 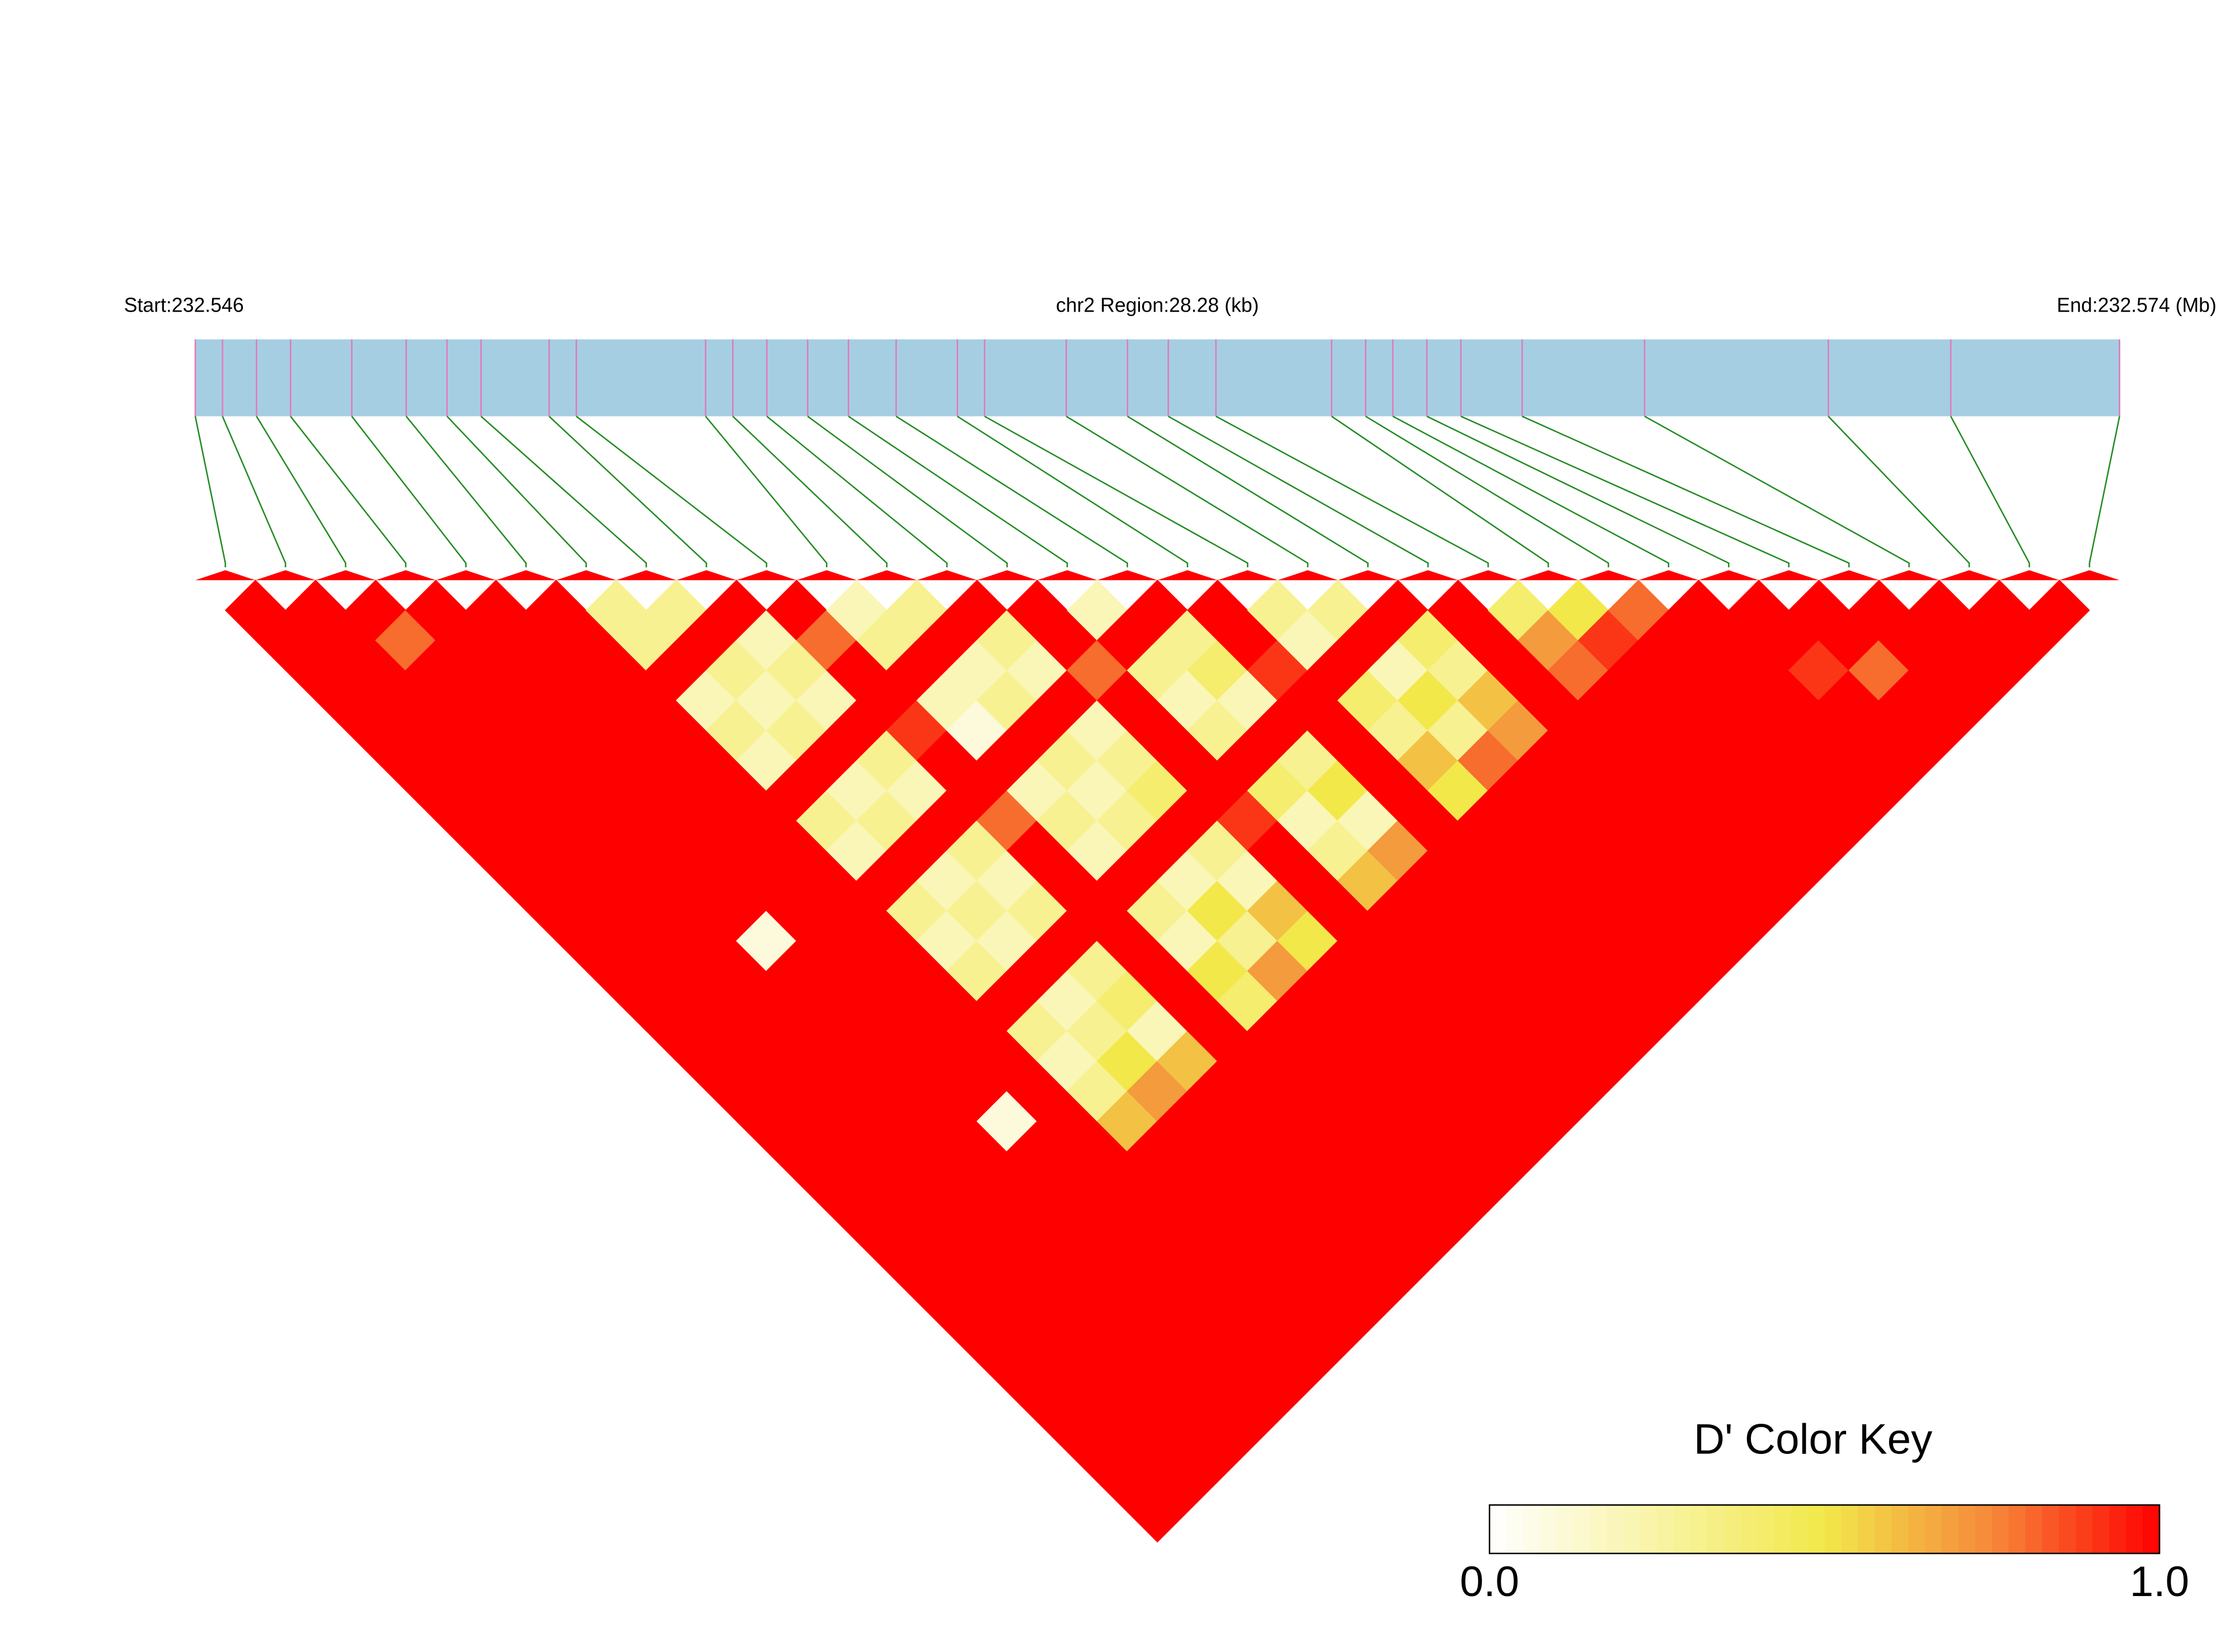 I want to click on key-border, so click(x=1825, y=1529).